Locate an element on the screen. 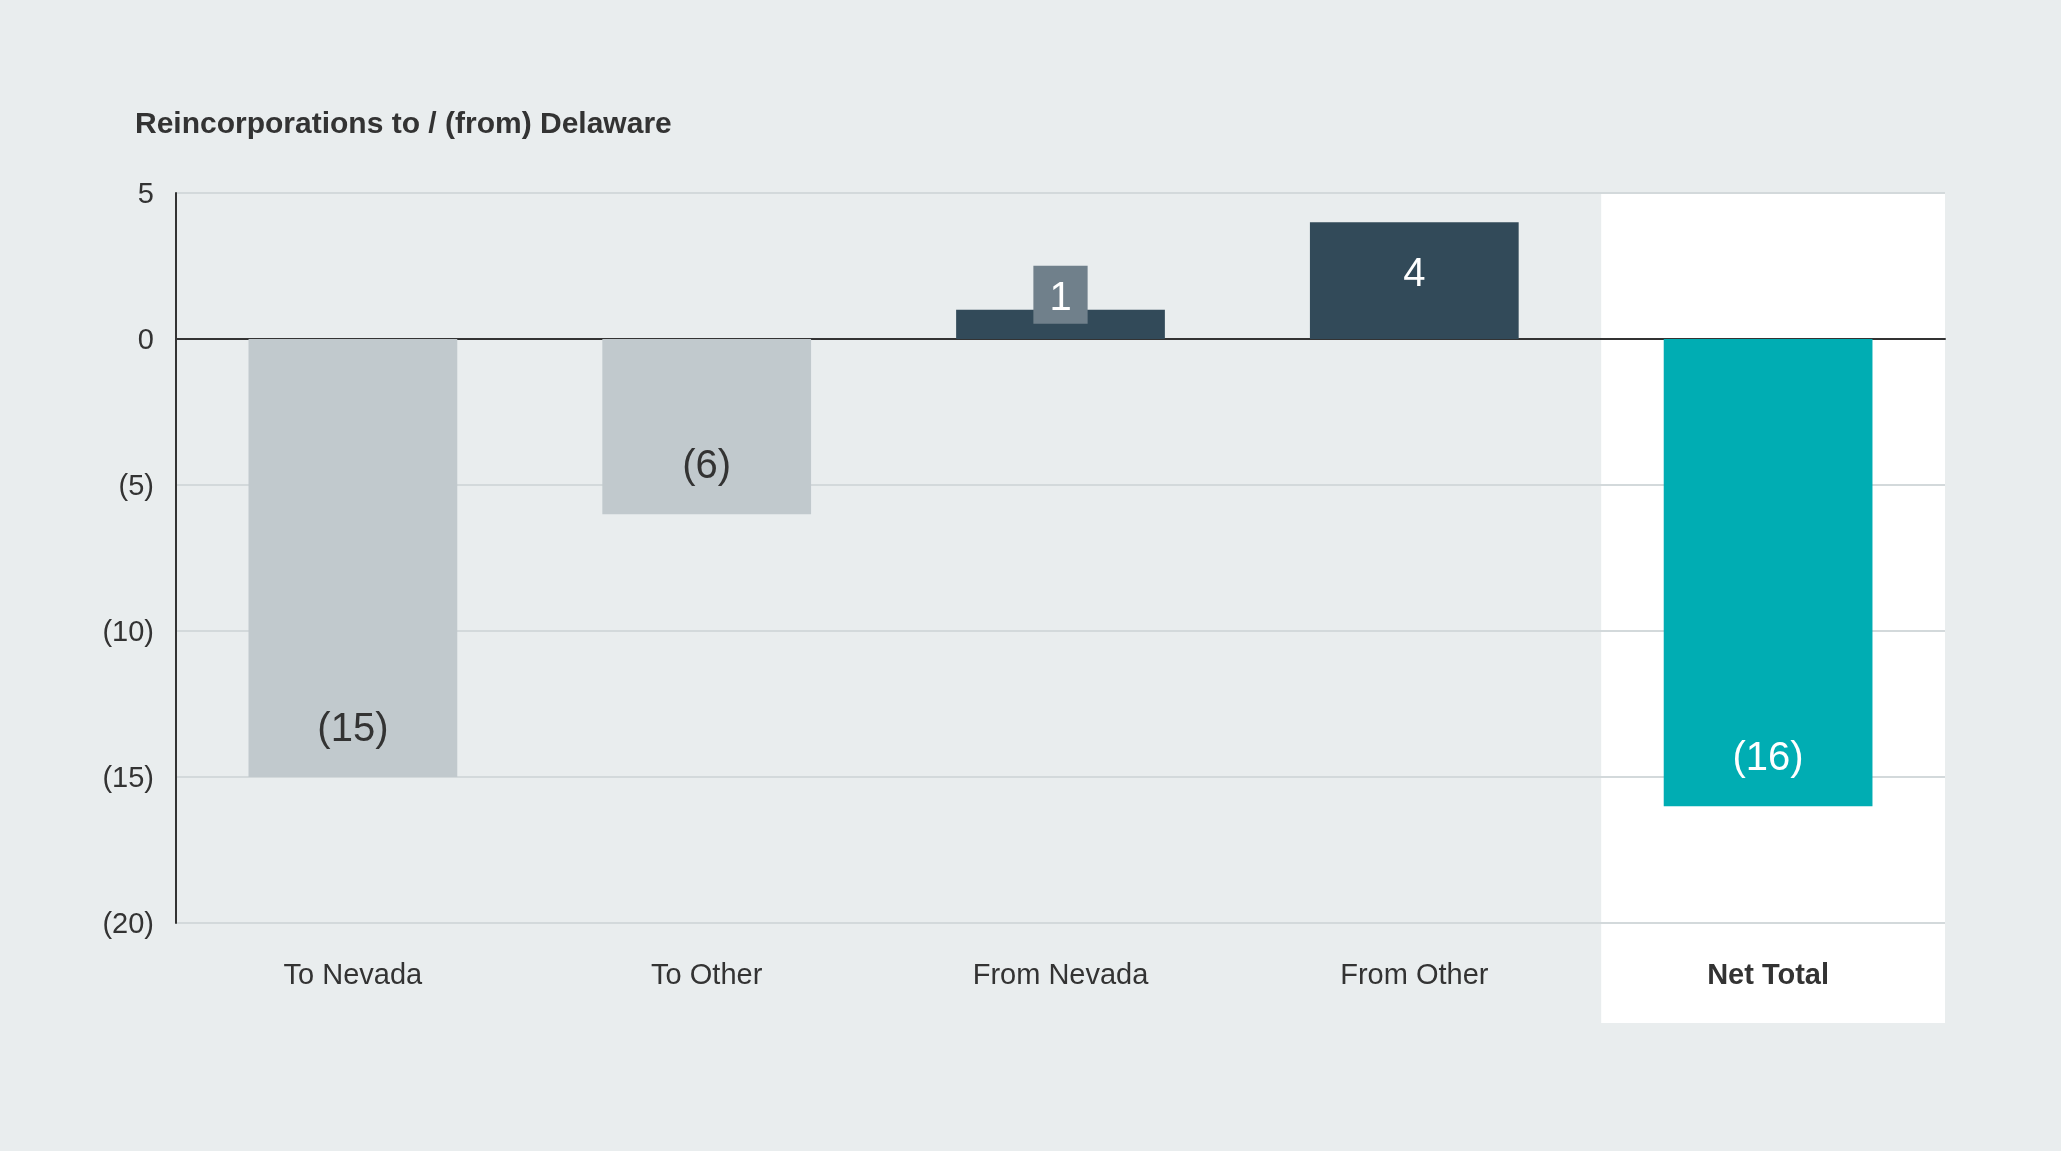 This screenshot has width=2061, height=1151. data-label: (16) is located at coordinates (1768, 756).